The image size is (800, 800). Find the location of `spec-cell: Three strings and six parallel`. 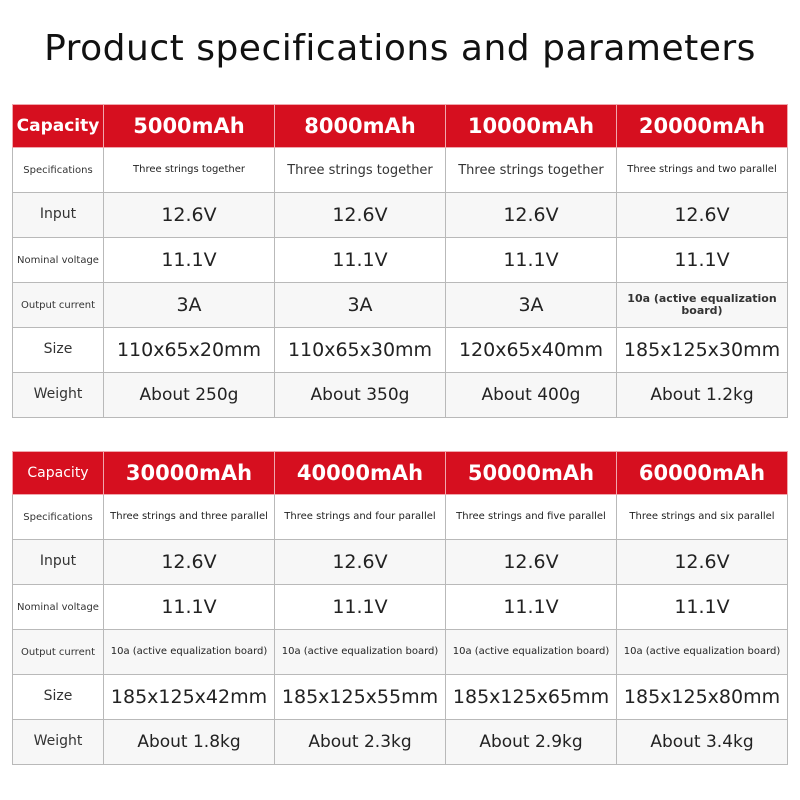

spec-cell: Three strings and six parallel is located at coordinates (702, 517).